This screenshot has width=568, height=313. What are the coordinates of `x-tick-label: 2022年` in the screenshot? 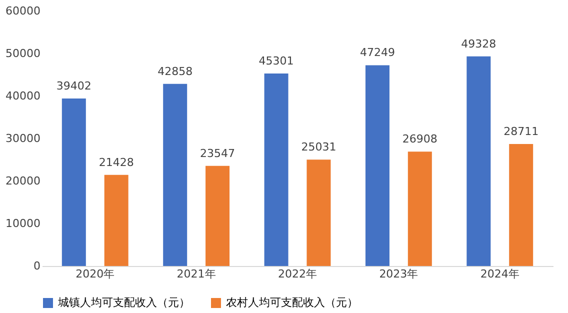 It's located at (297, 274).